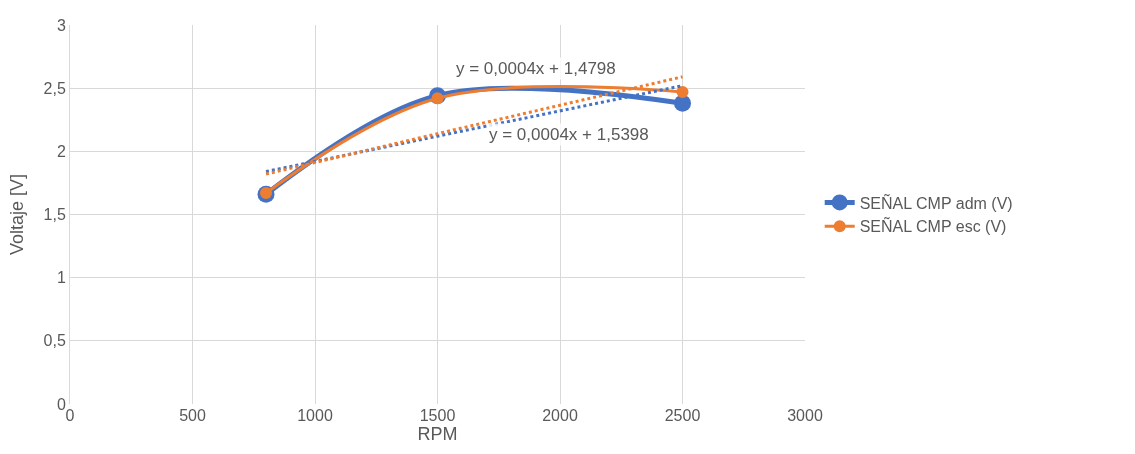 The width and height of the screenshot is (1135, 454). Describe the element at coordinates (61, 151) in the screenshot. I see `y-tick-label: 2` at that location.